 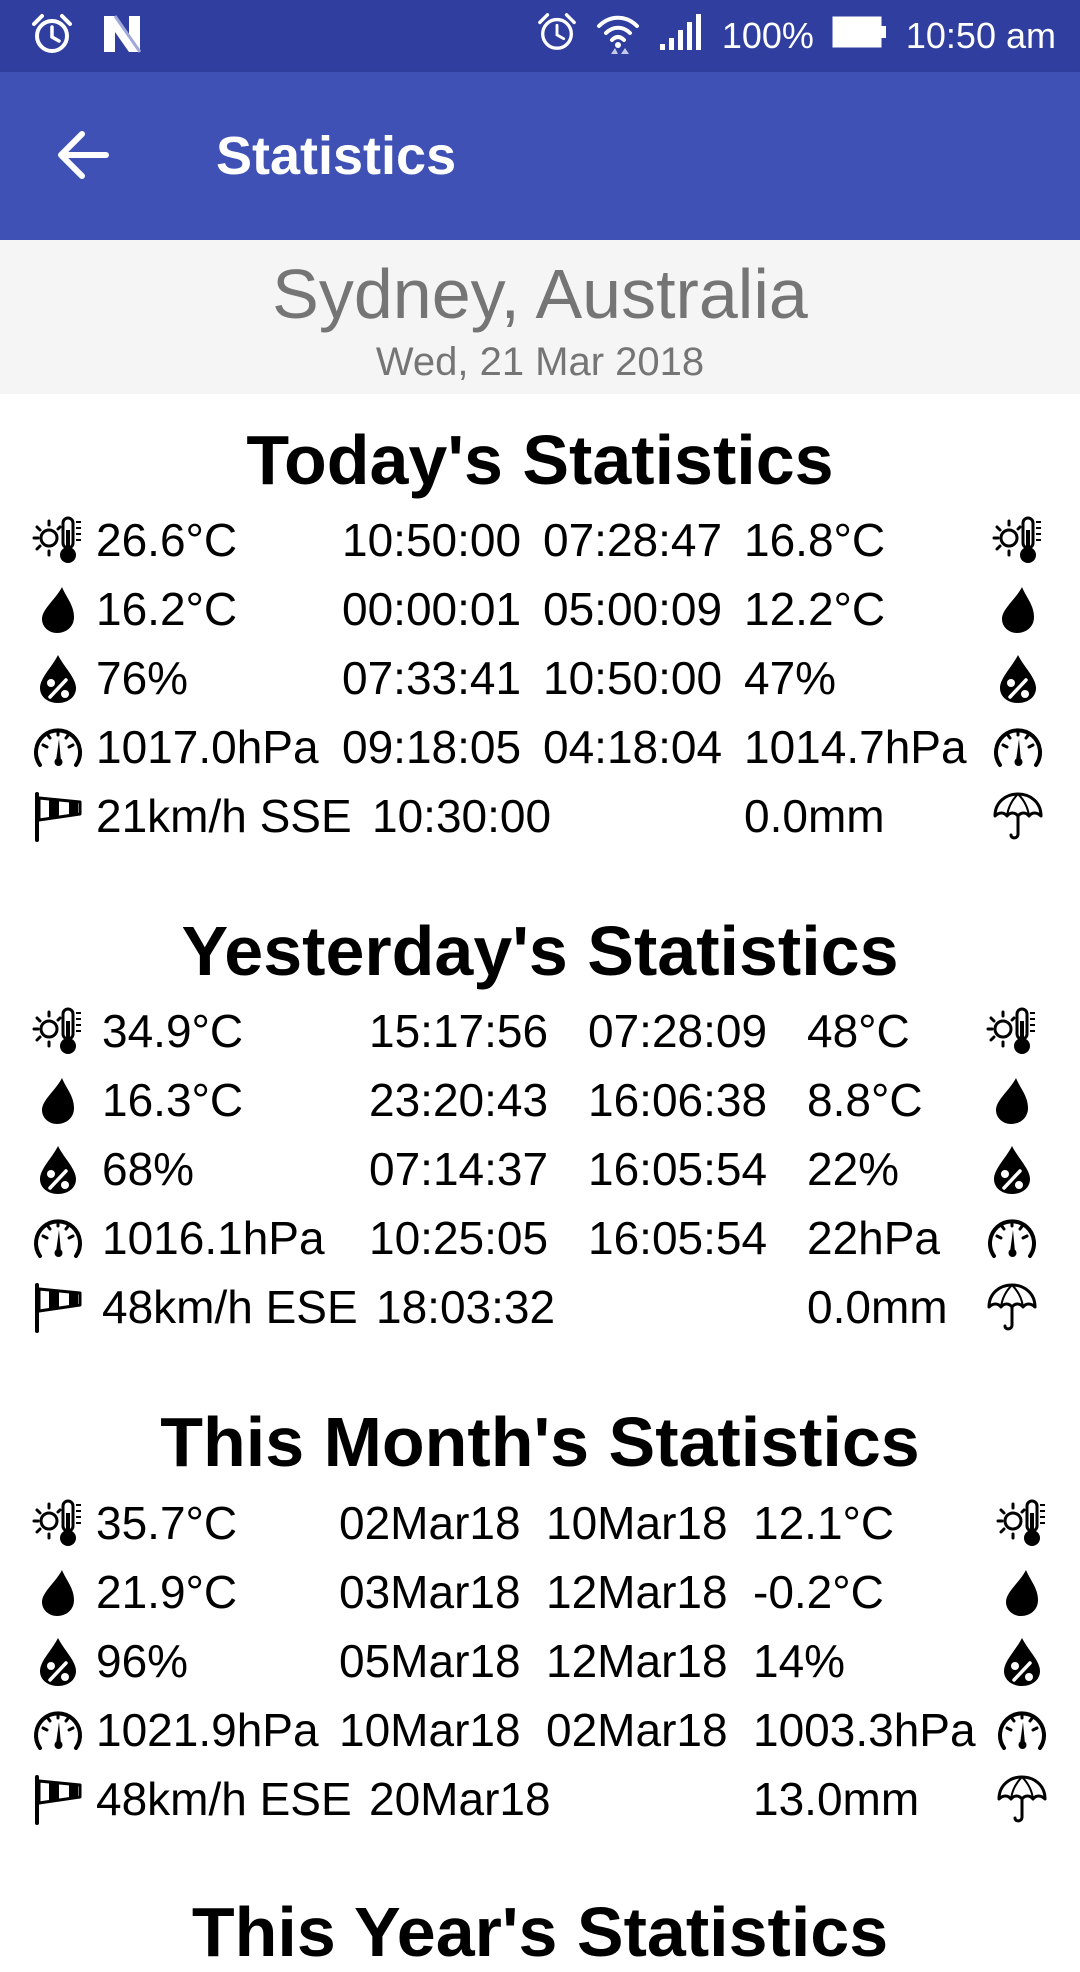 What do you see at coordinates (824, 1523) in the screenshot?
I see `month-temp-low: 12.1°C` at bounding box center [824, 1523].